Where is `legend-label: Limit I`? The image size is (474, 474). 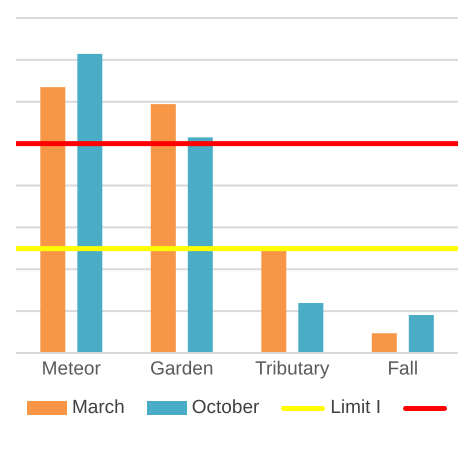
legend-label: Limit I is located at coordinates (356, 408).